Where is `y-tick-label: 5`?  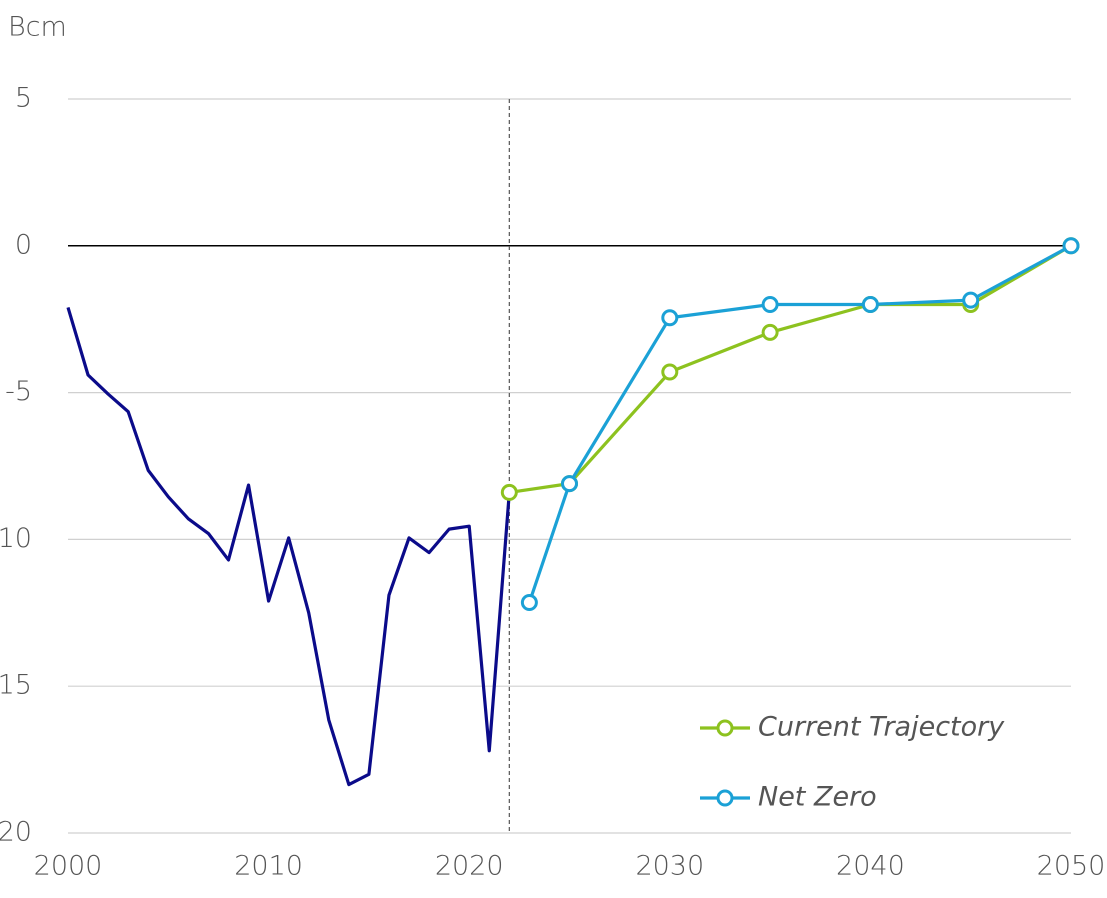 y-tick-label: 5 is located at coordinates (23, 98).